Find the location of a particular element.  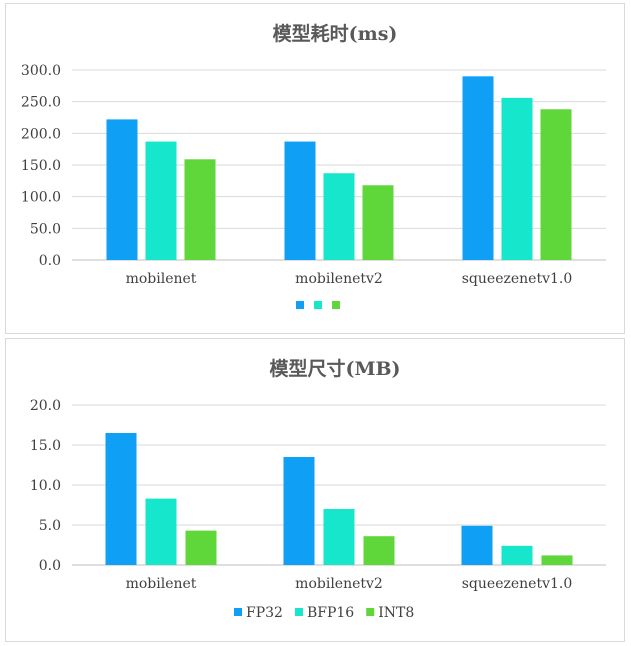

y-tick-label: 250.0 is located at coordinates (41, 103).